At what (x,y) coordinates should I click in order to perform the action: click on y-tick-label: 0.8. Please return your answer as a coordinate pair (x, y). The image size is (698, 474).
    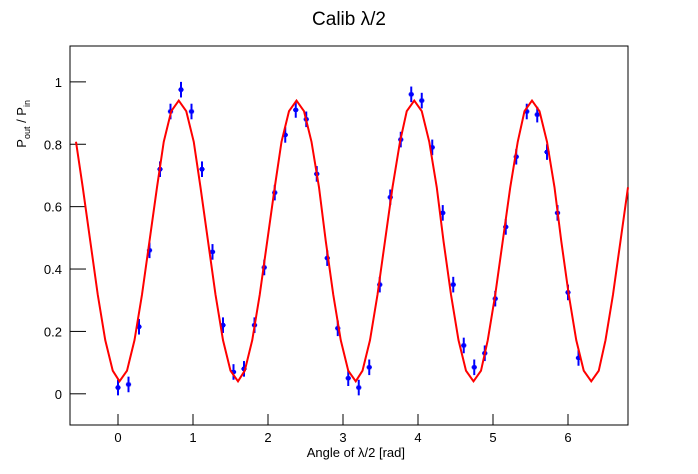
    Looking at the image, I should click on (53, 144).